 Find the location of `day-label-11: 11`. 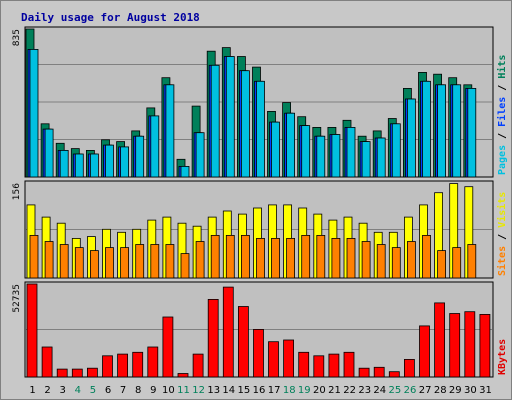

day-label-11: 11 is located at coordinates (183, 390).